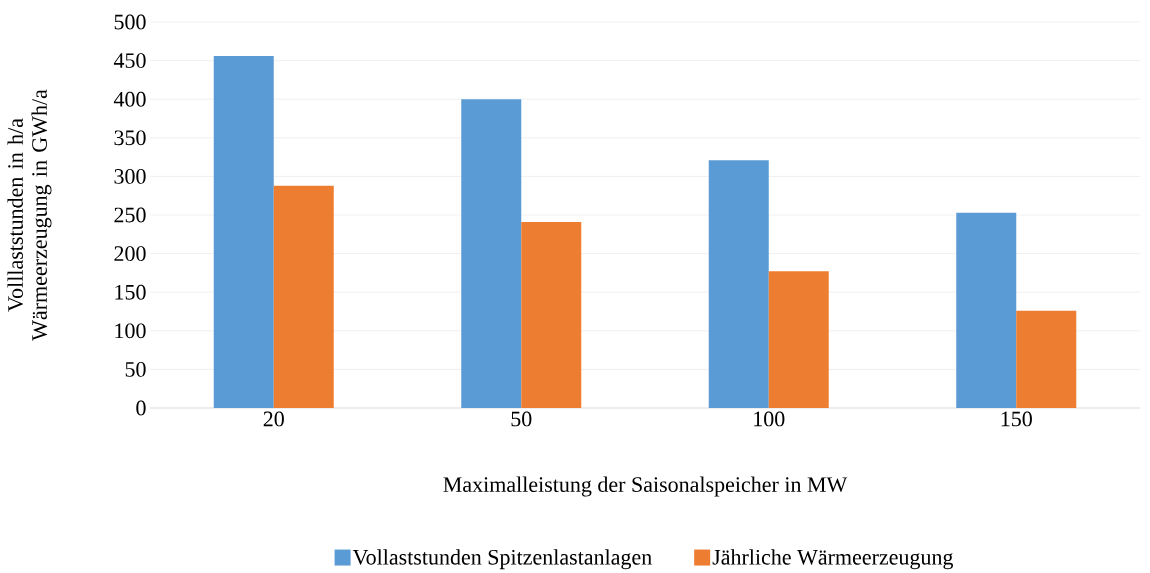 Image resolution: width=1150 pixels, height=573 pixels. Describe the element at coordinates (502, 559) in the screenshot. I see `legend-label: Vollaststunden Spitzenlastanlagen` at that location.